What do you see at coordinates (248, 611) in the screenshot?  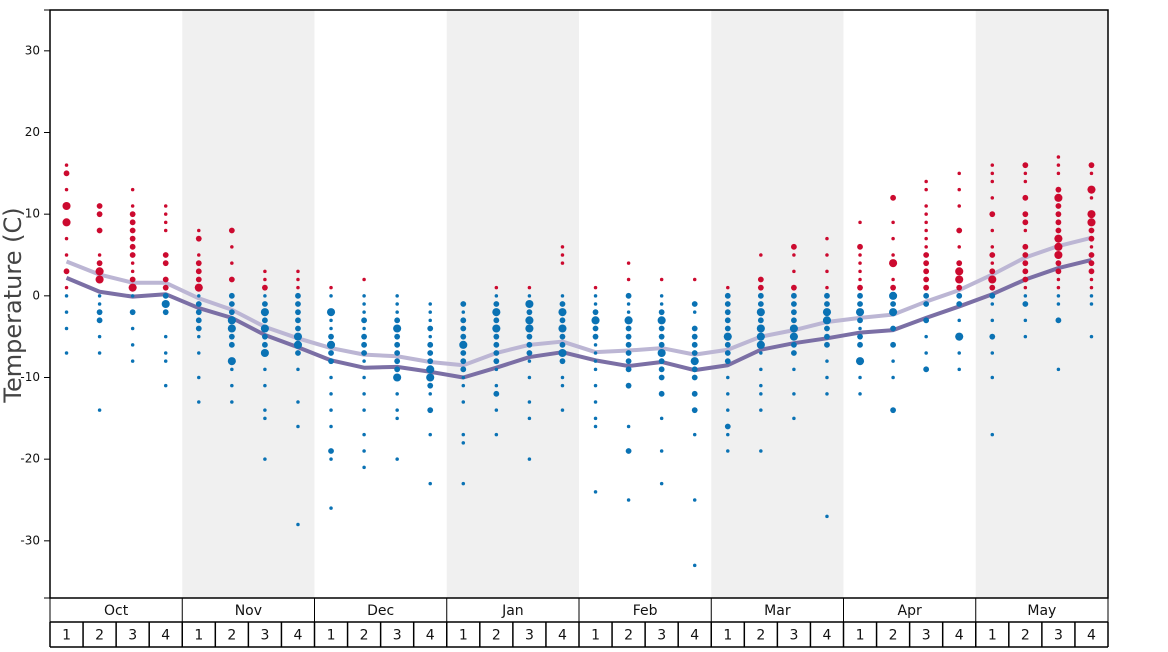 I see `month-label: Nov` at bounding box center [248, 611].